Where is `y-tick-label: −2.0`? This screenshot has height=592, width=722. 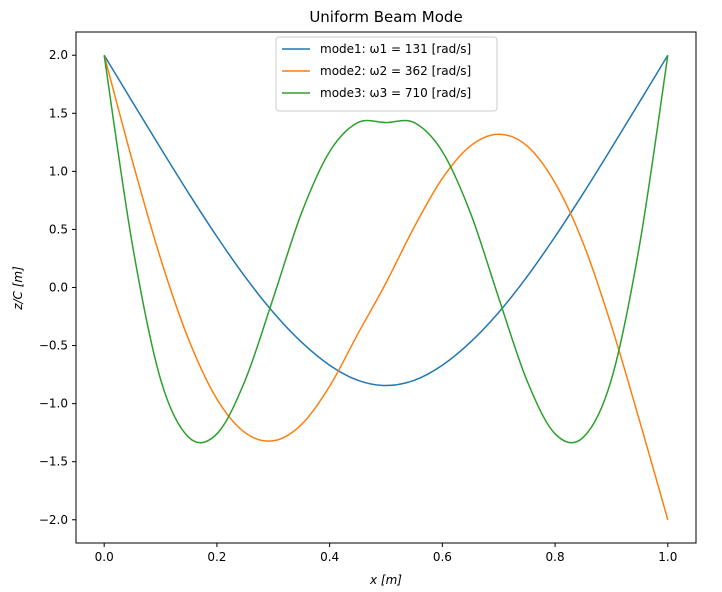 y-tick-label: −2.0 is located at coordinates (53, 520).